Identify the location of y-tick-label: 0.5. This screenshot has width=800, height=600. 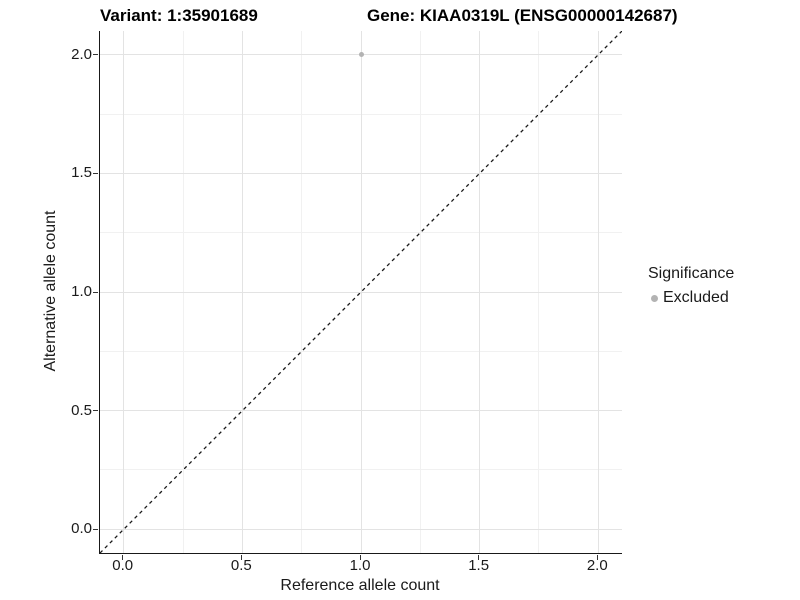
(81, 410).